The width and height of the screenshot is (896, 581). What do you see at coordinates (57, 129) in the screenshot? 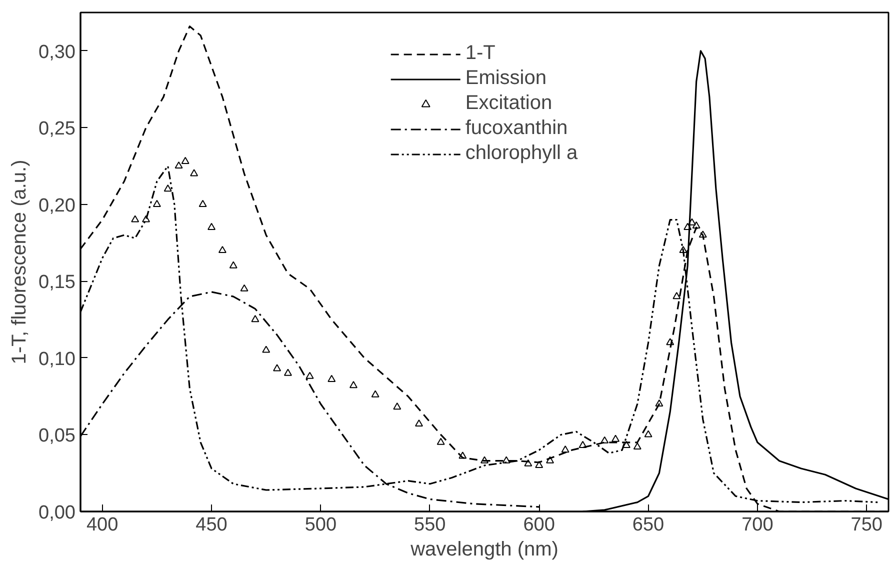
I see `y-tick-label: 0,25` at bounding box center [57, 129].